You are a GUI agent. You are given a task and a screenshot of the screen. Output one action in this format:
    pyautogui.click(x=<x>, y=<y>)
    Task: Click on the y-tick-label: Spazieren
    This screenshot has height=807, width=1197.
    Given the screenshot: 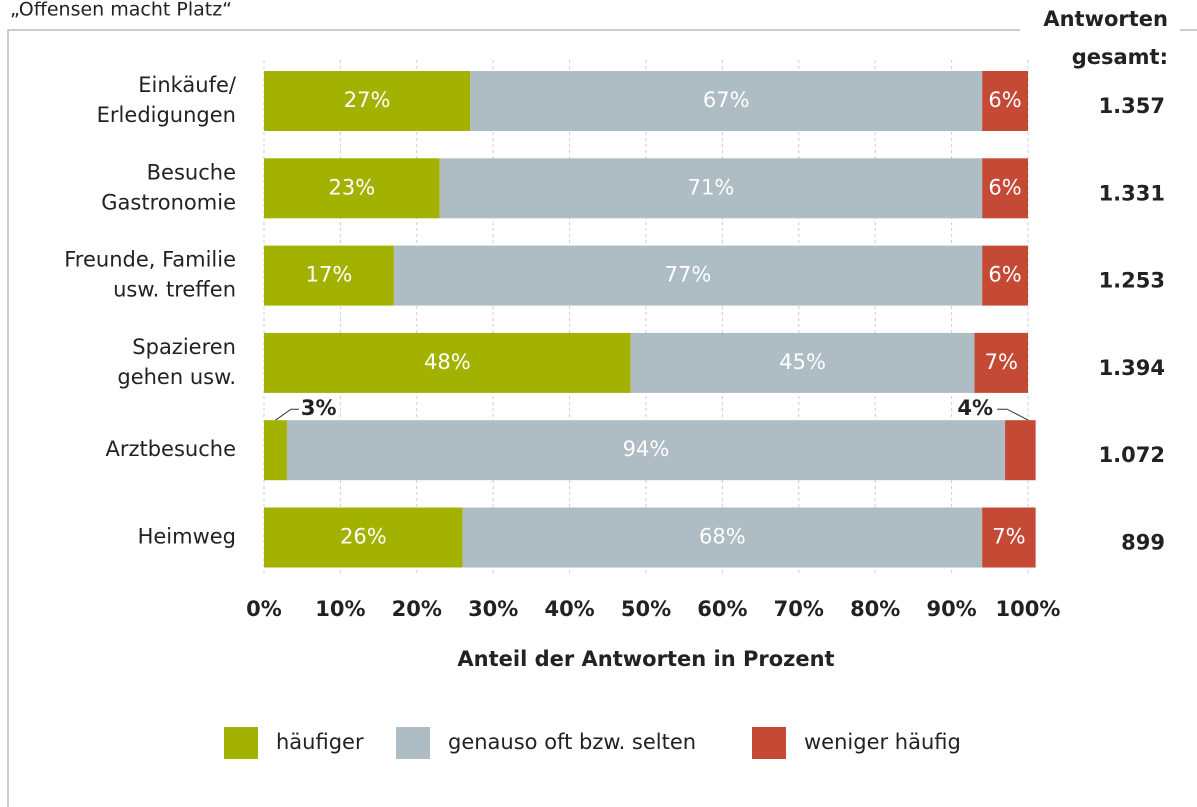 What is the action you would take?
    pyautogui.click(x=184, y=347)
    